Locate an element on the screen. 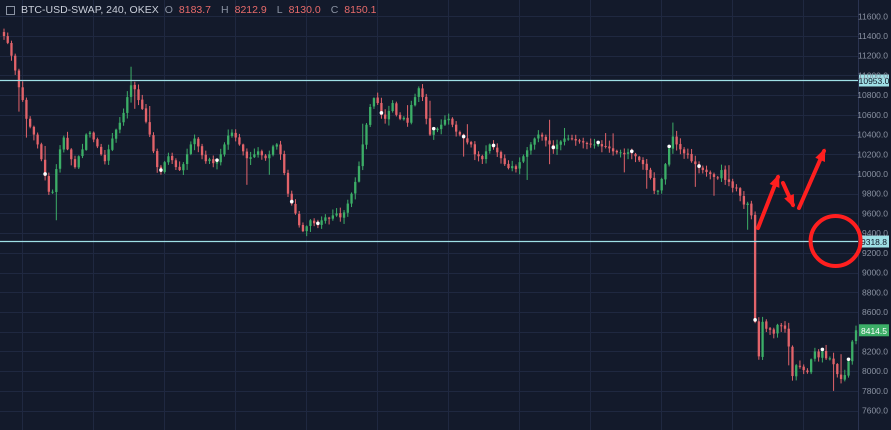  symbol-label: BTC-USD-SWAP, 240, OKEX is located at coordinates (90, 10).